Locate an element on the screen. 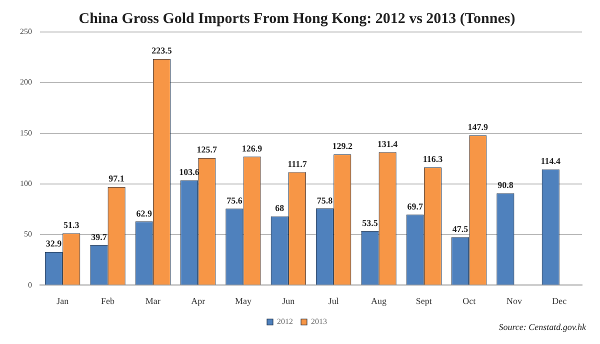 Image resolution: width=600 pixels, height=344 pixels. source-note: Source: Censtatd.gov.hk is located at coordinates (542, 327).